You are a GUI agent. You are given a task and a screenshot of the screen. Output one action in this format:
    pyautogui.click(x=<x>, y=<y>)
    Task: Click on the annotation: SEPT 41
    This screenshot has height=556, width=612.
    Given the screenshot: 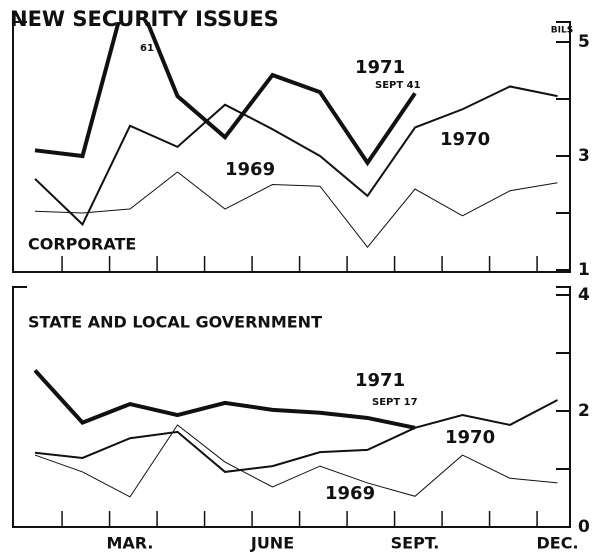 What is the action you would take?
    pyautogui.click(x=398, y=85)
    